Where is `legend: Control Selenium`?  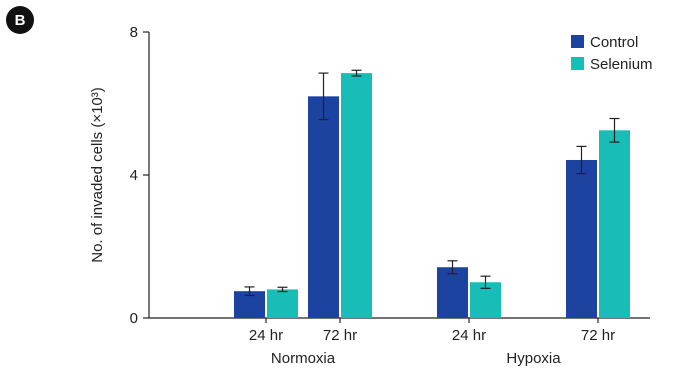
legend: Control Selenium is located at coordinates (612, 53).